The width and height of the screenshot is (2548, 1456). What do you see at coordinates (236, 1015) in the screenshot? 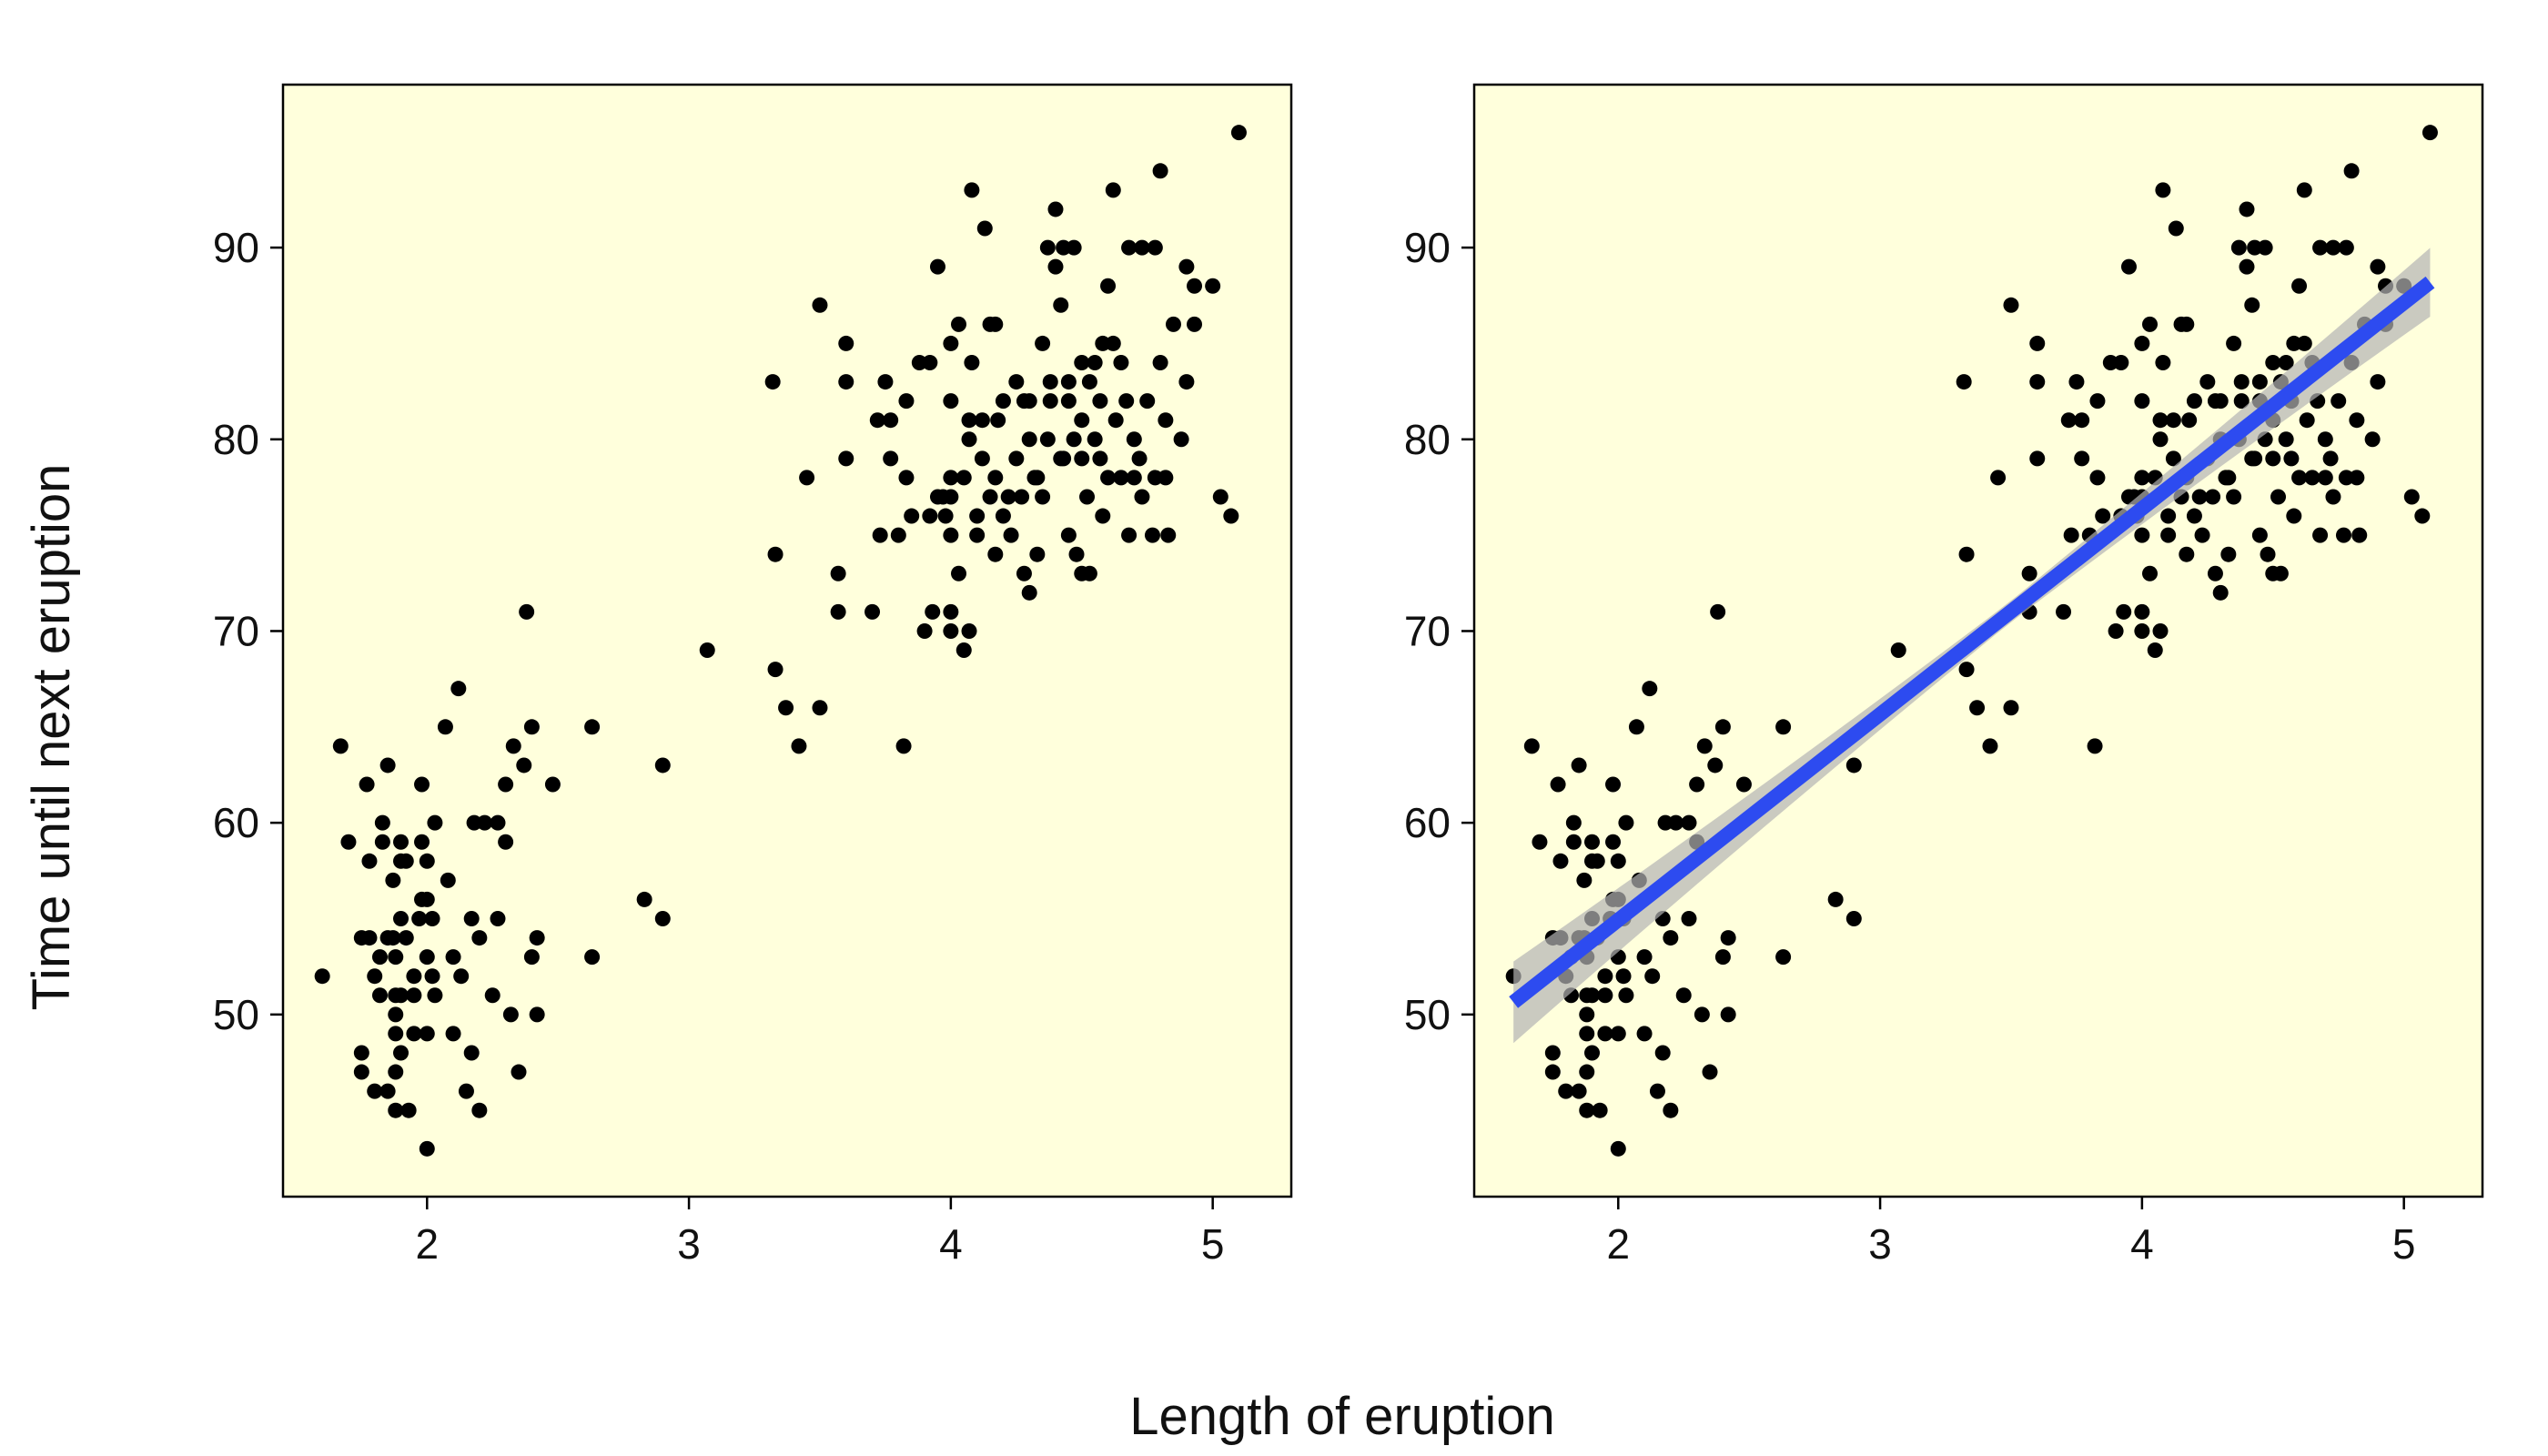
I see `y-tick-label: 50` at bounding box center [236, 1015].